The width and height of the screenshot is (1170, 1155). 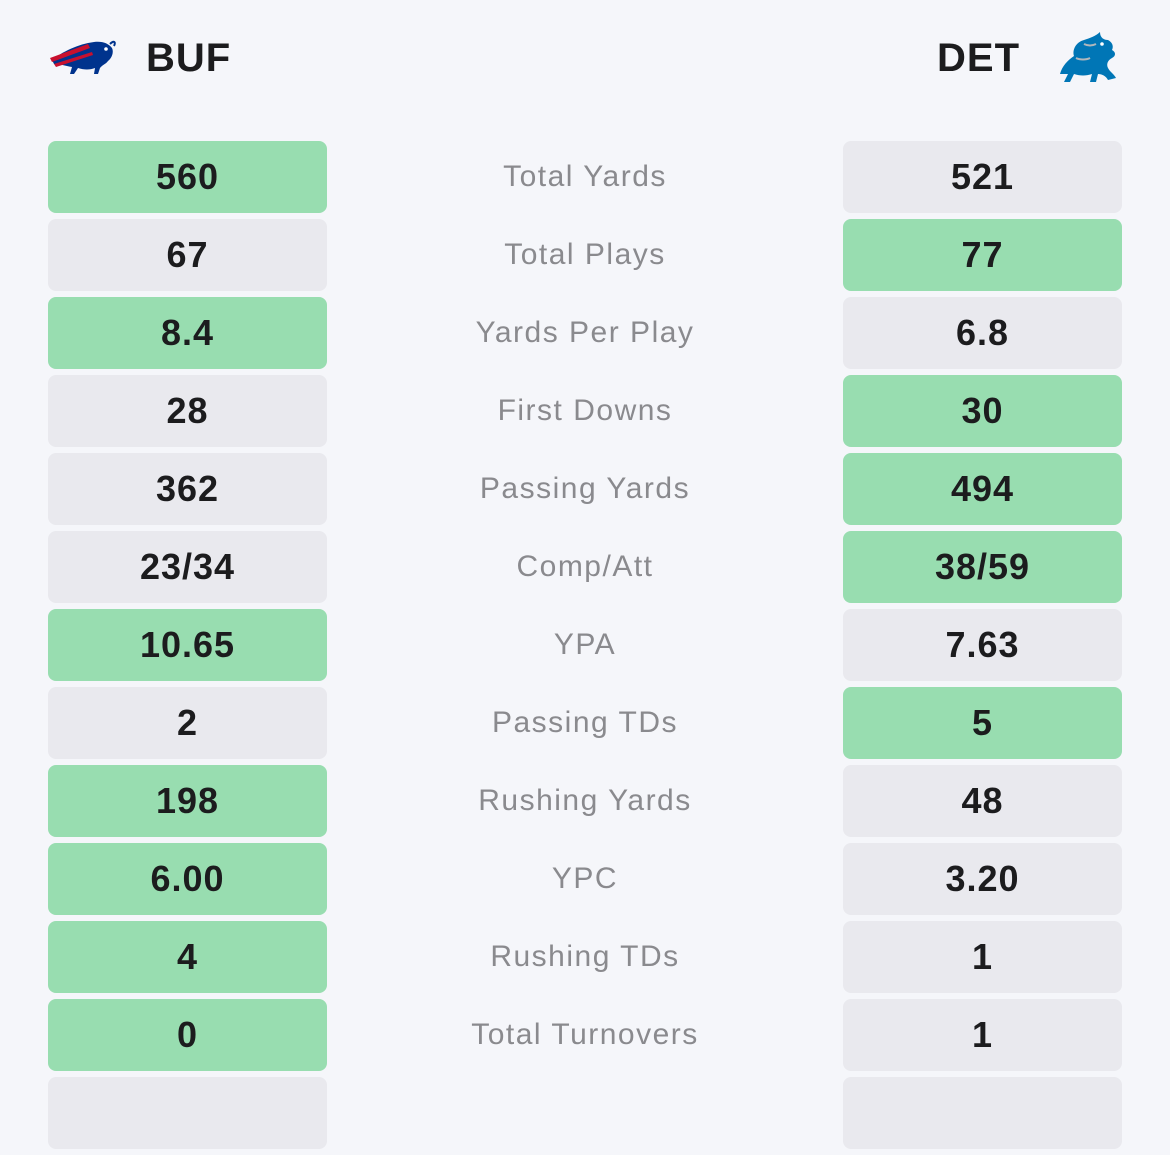 I want to click on det-stat-value: 7.63, so click(x=982, y=645).